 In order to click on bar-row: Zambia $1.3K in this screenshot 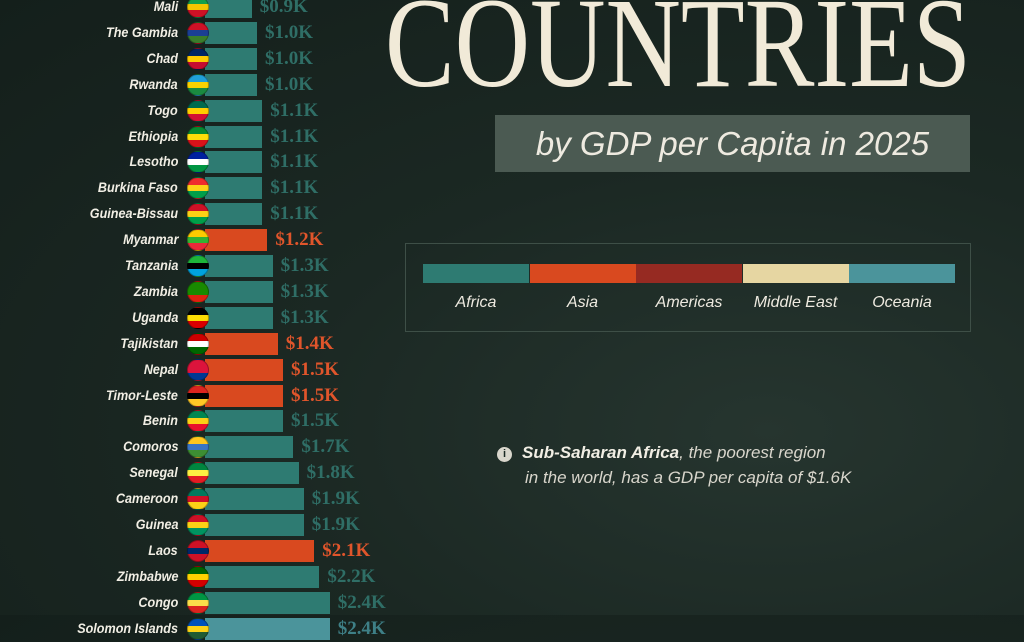, I will do `click(210, 292)`.